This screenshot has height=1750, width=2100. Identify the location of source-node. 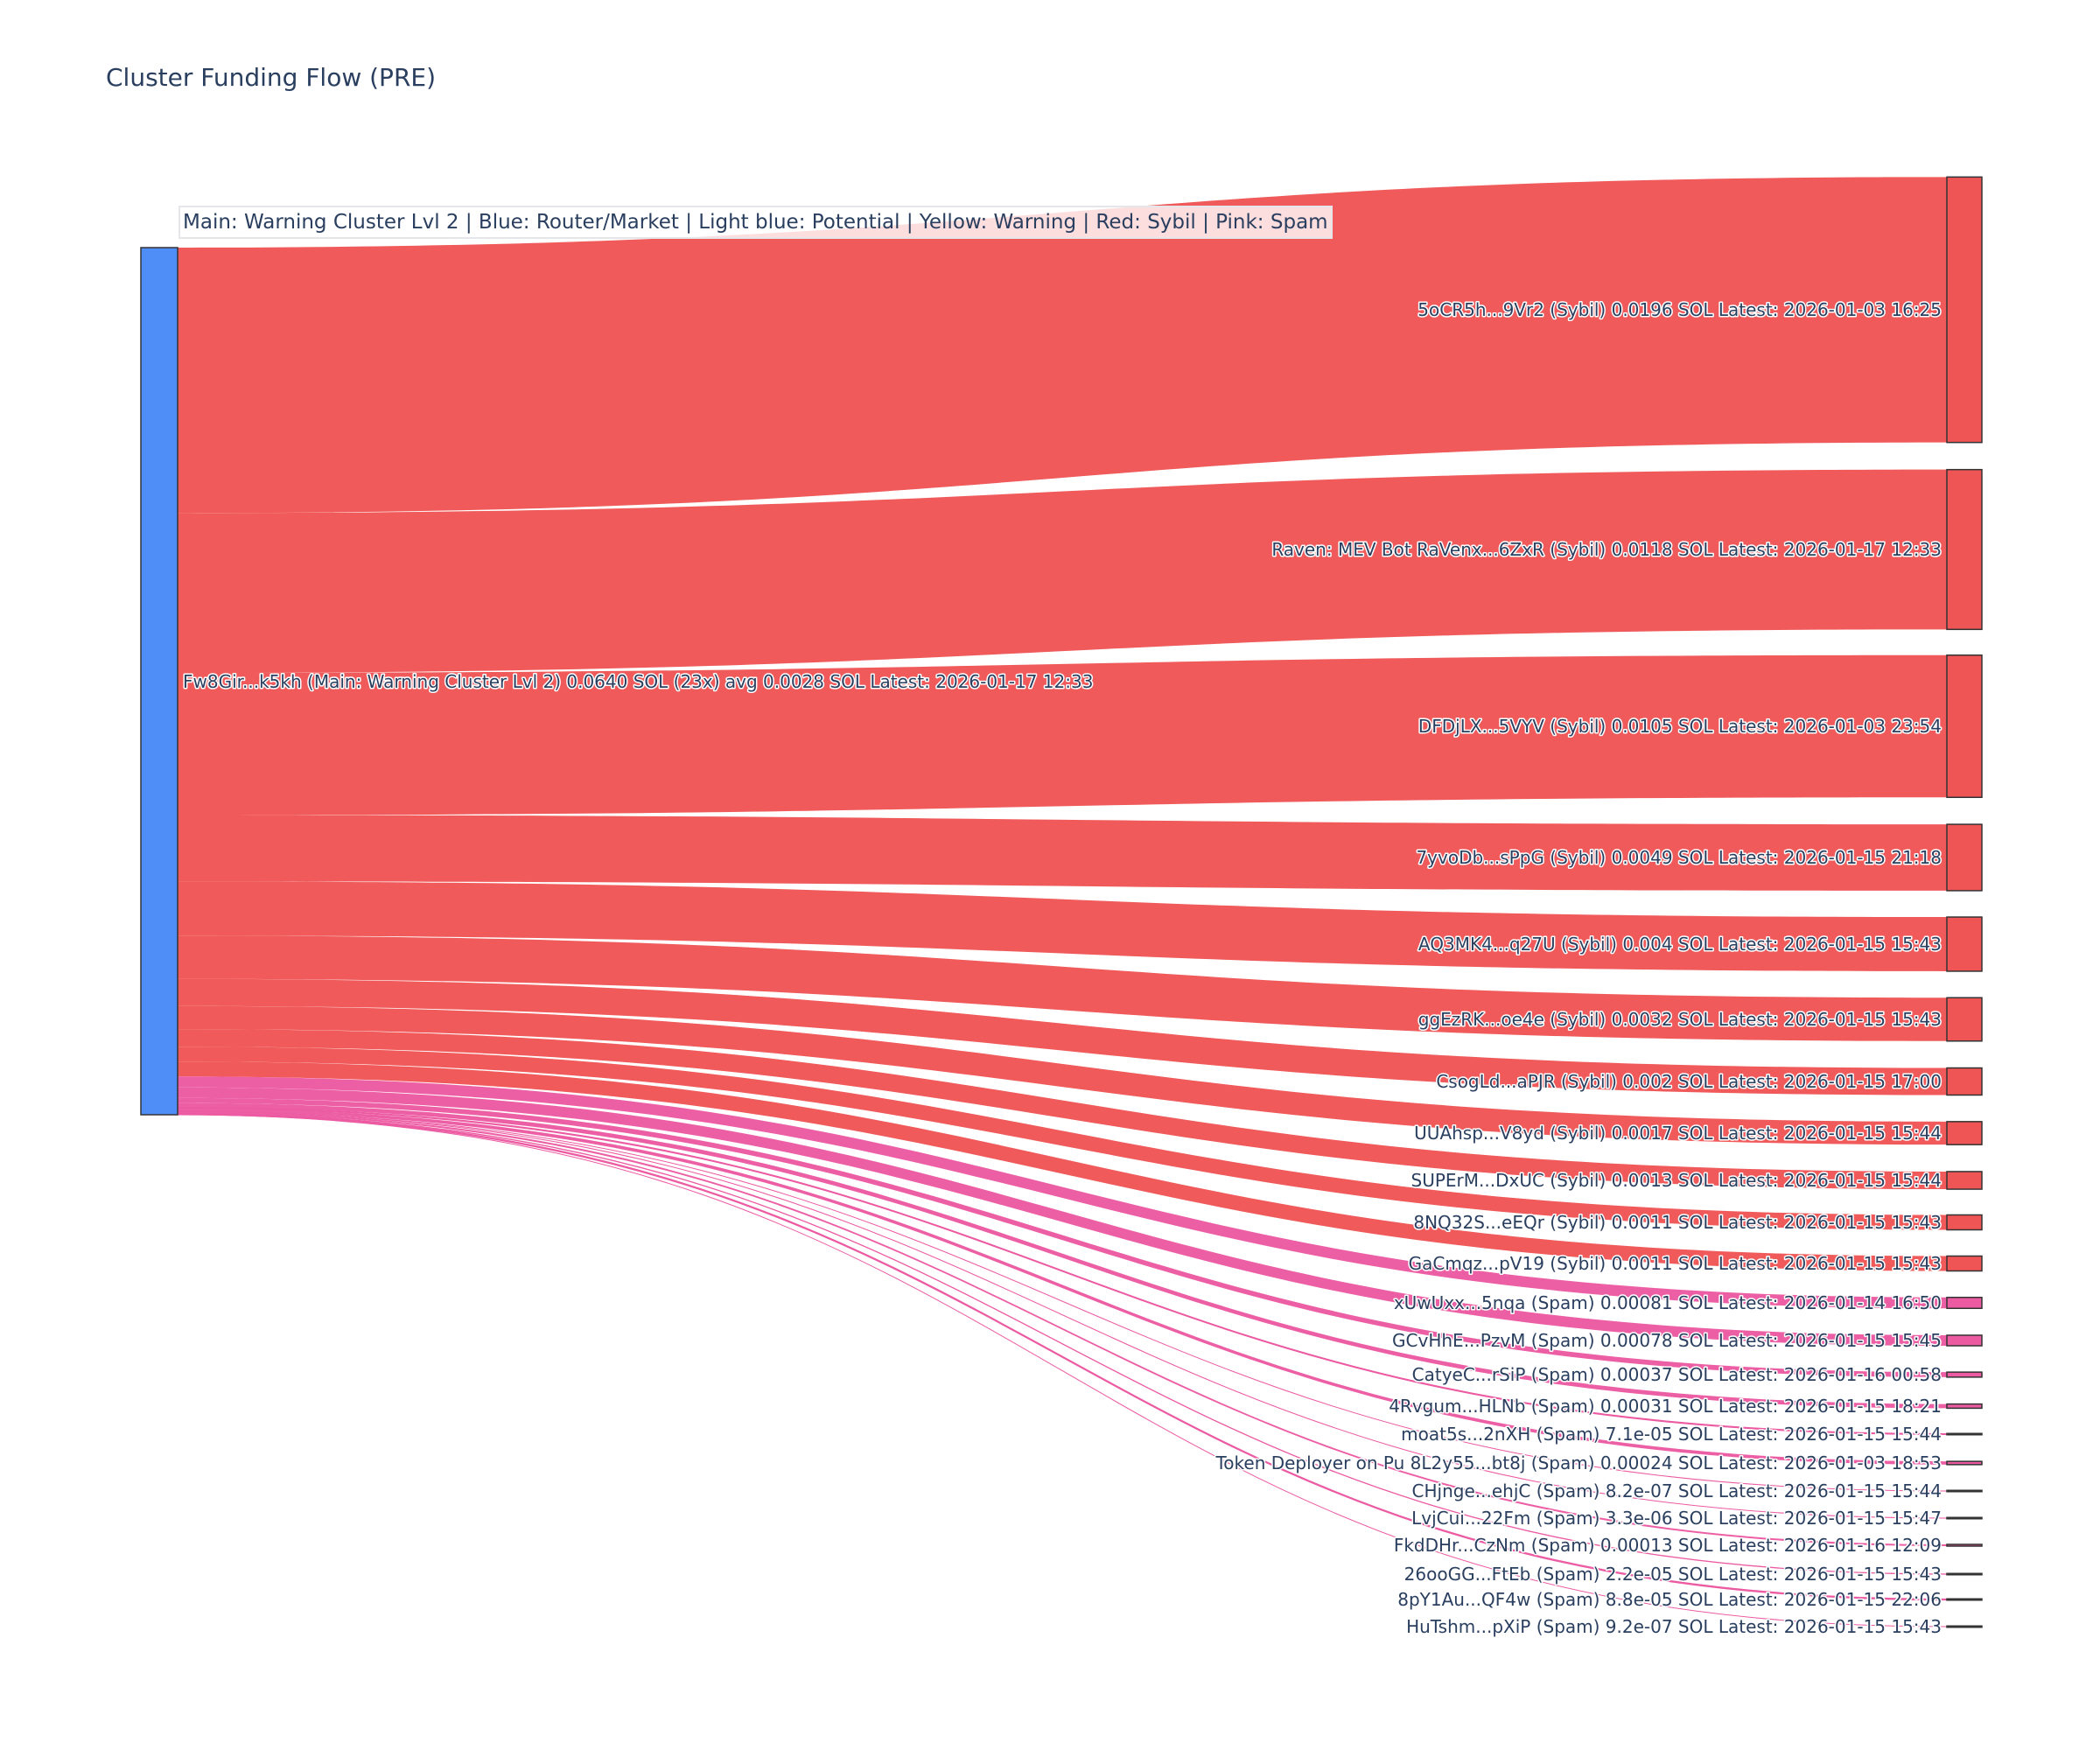
(159, 681).